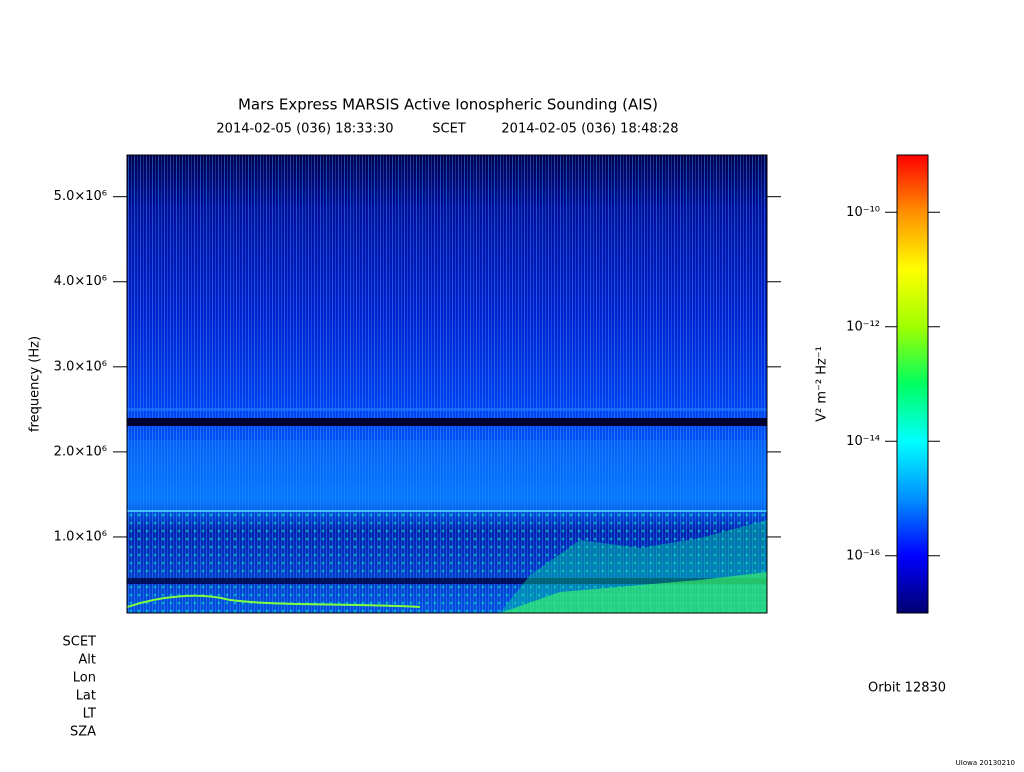  What do you see at coordinates (863, 212) in the screenshot?
I see `colorbar-tick-label: 10⁻¹⁰` at bounding box center [863, 212].